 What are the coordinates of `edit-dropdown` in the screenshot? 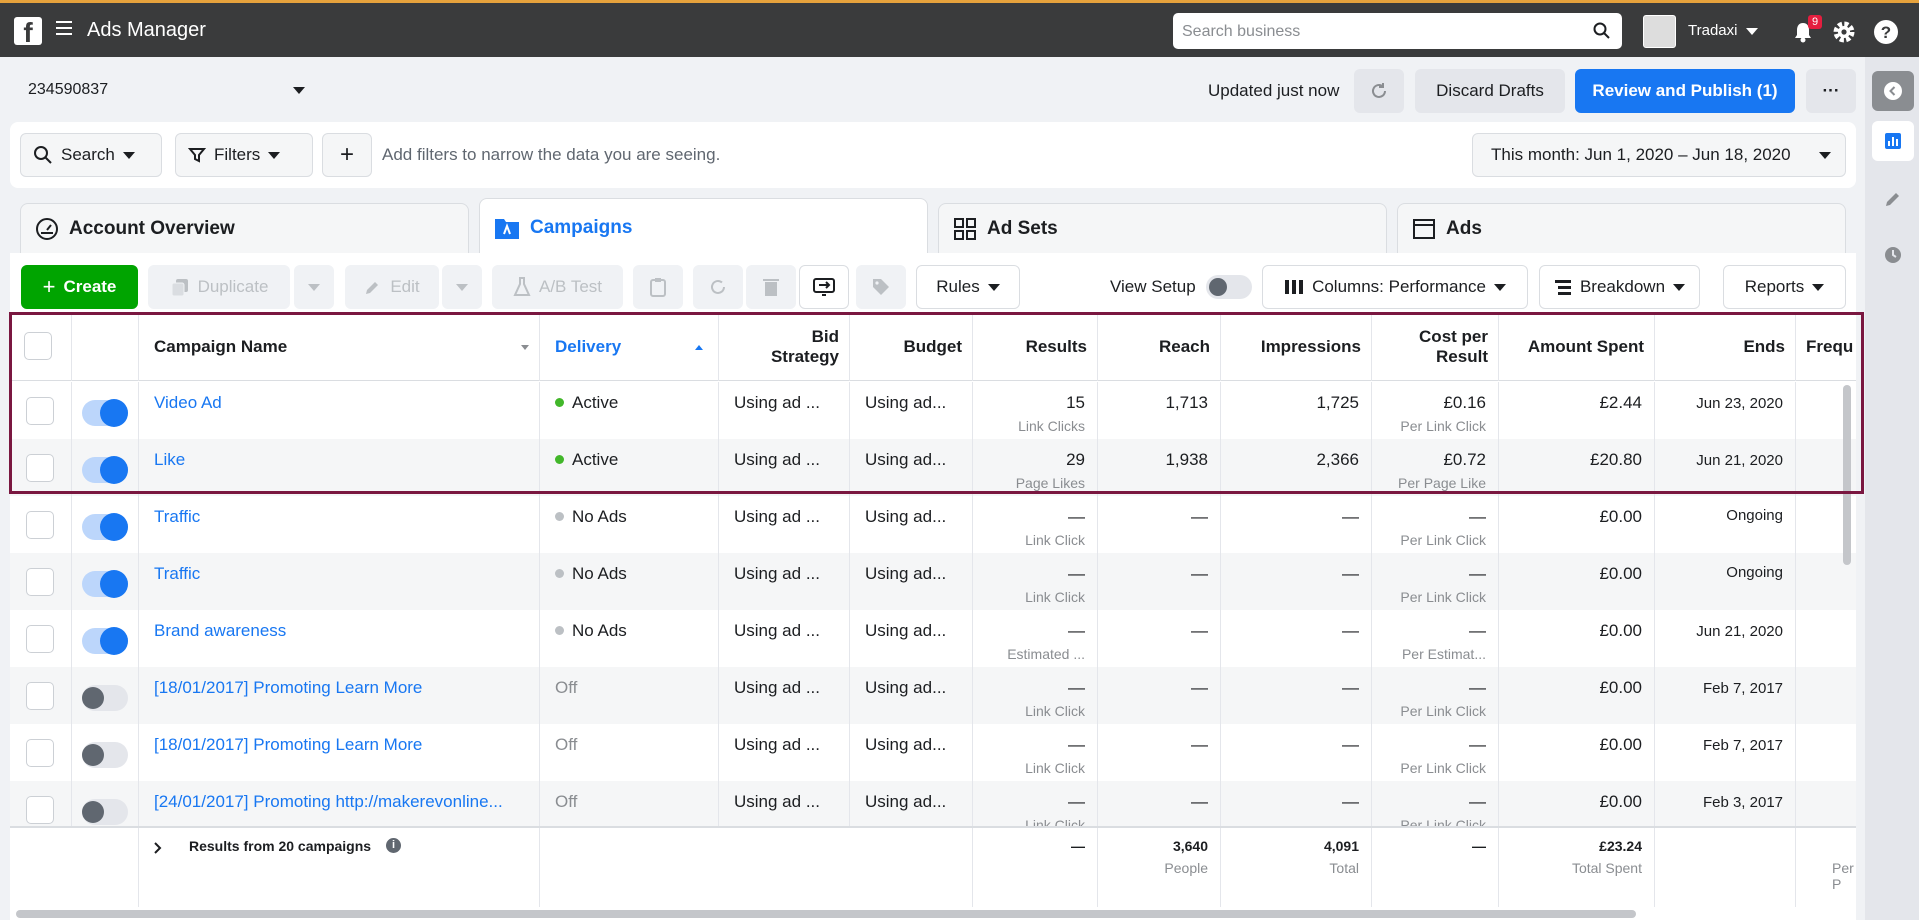 It's located at (462, 287).